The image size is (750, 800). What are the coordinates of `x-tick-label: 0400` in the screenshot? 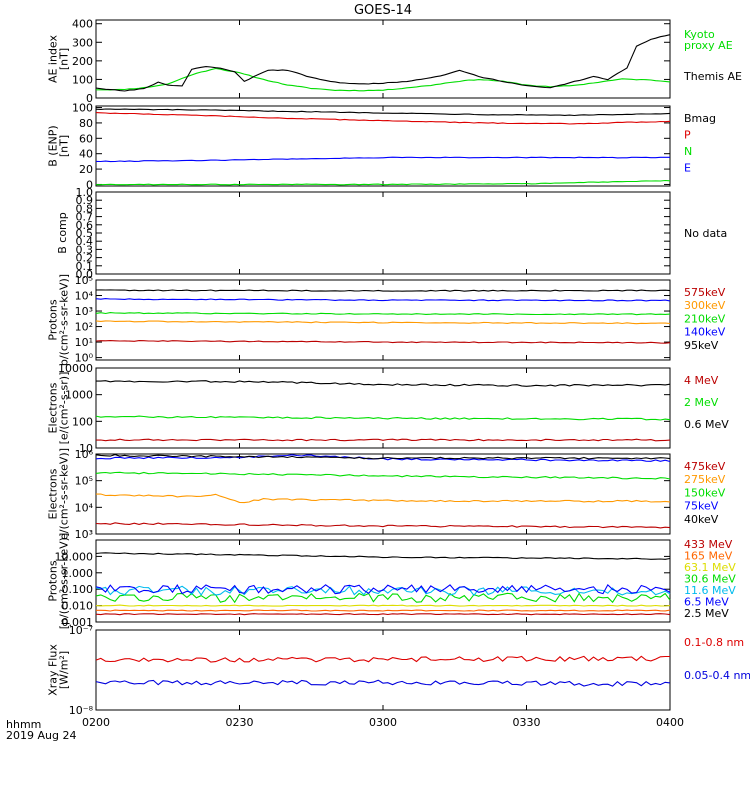 It's located at (670, 722).